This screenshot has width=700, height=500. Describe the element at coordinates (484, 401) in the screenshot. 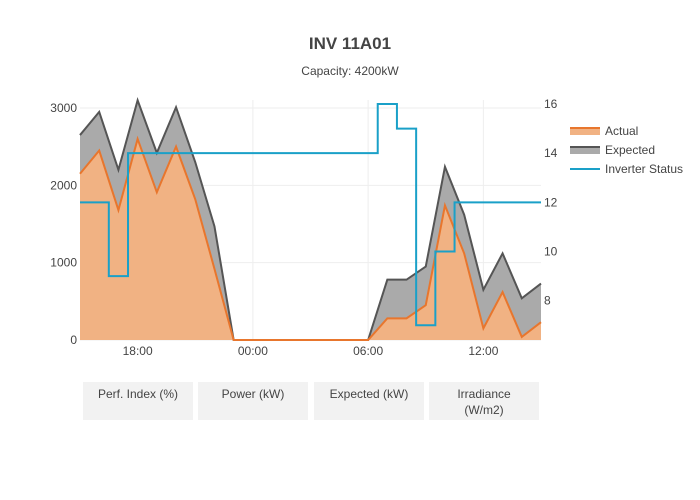

I see `table-header-irradiance: Irradiance (W/m2)` at that location.